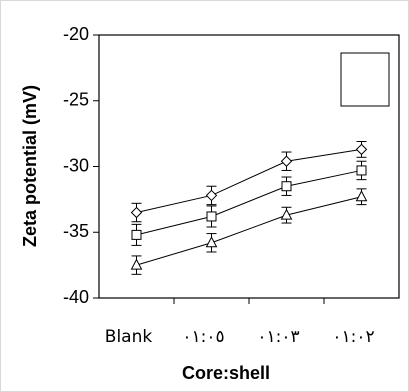 This screenshot has height=392, width=409. What do you see at coordinates (249, 181) in the screenshot?
I see `series-line-diamond` at bounding box center [249, 181].